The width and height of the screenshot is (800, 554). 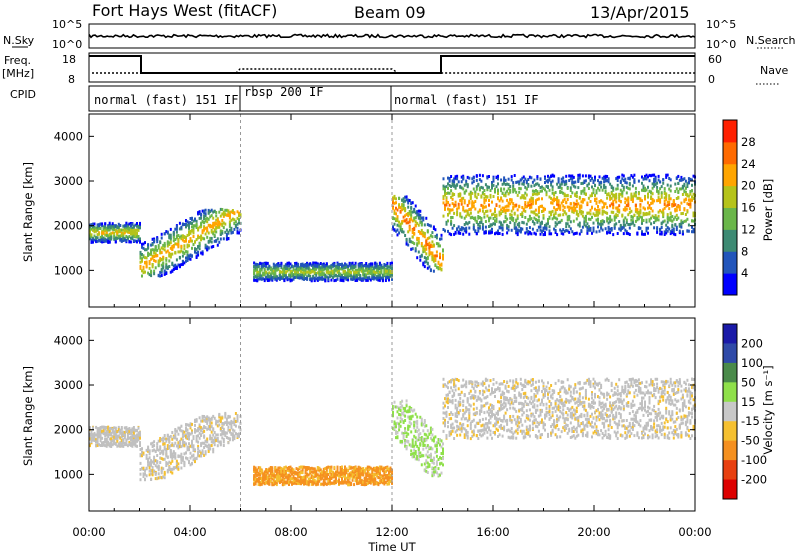 I want to click on colorbar-swatch, so click(x=730, y=262).